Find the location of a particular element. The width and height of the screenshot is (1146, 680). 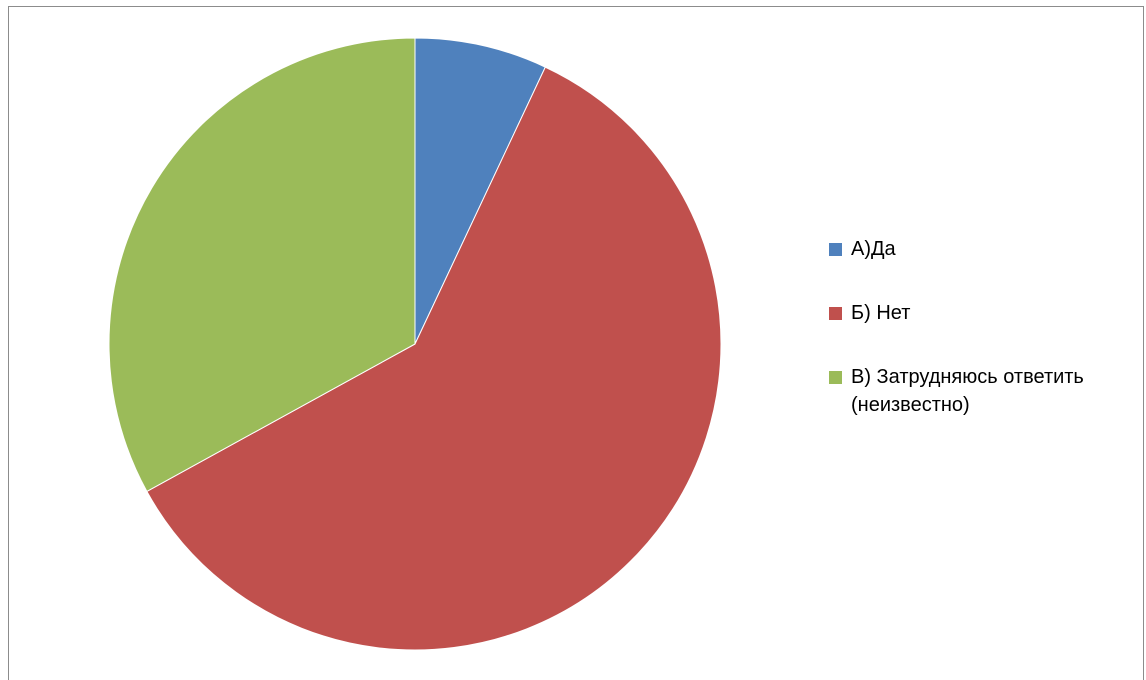

legend-swatch-da is located at coordinates (835, 249).